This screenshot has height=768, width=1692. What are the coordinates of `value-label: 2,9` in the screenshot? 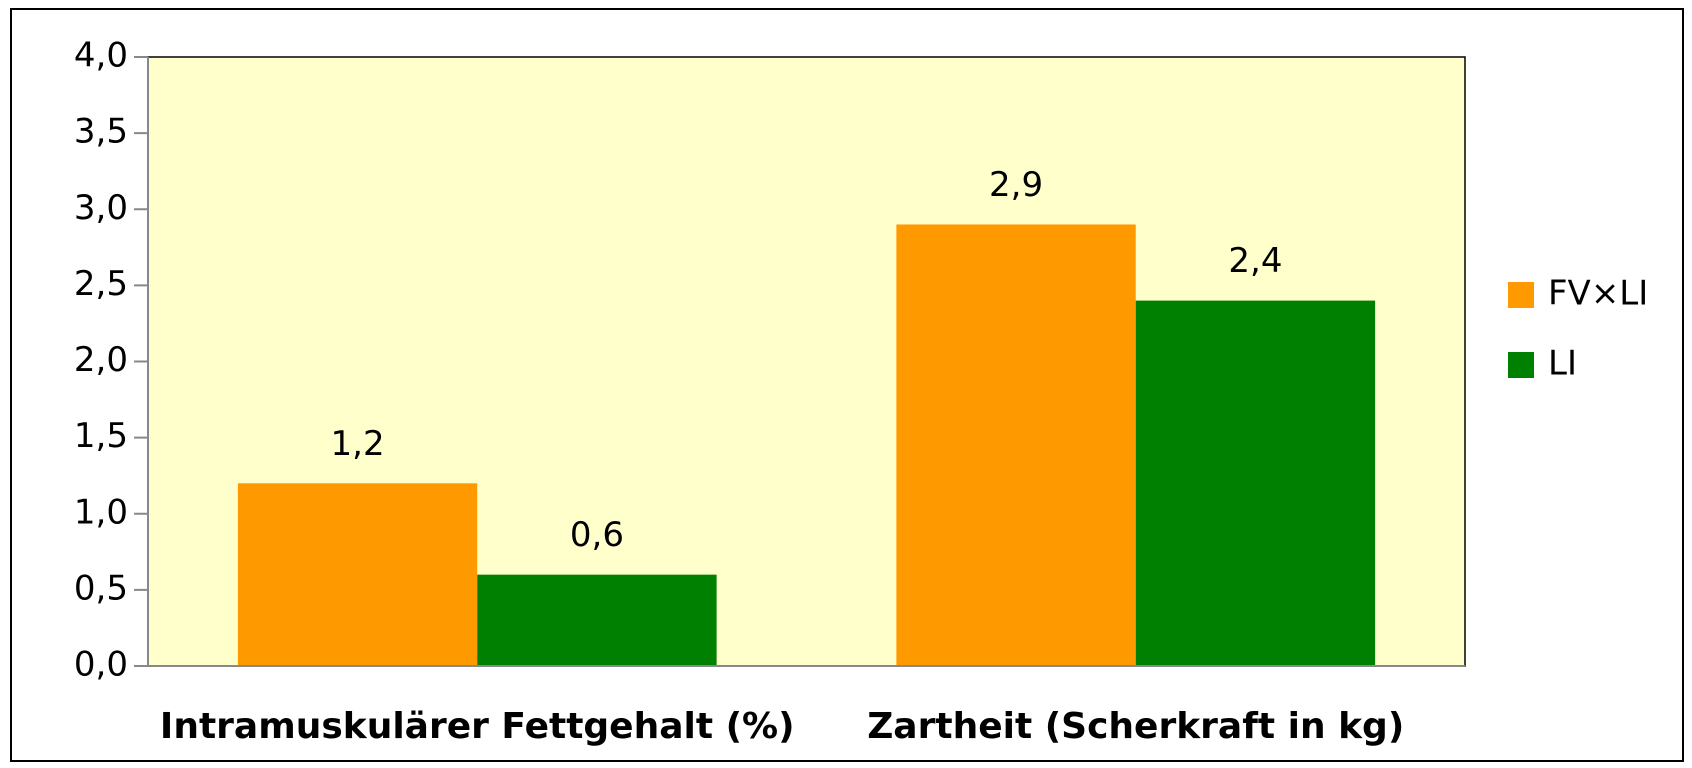 It's located at (1016, 185).